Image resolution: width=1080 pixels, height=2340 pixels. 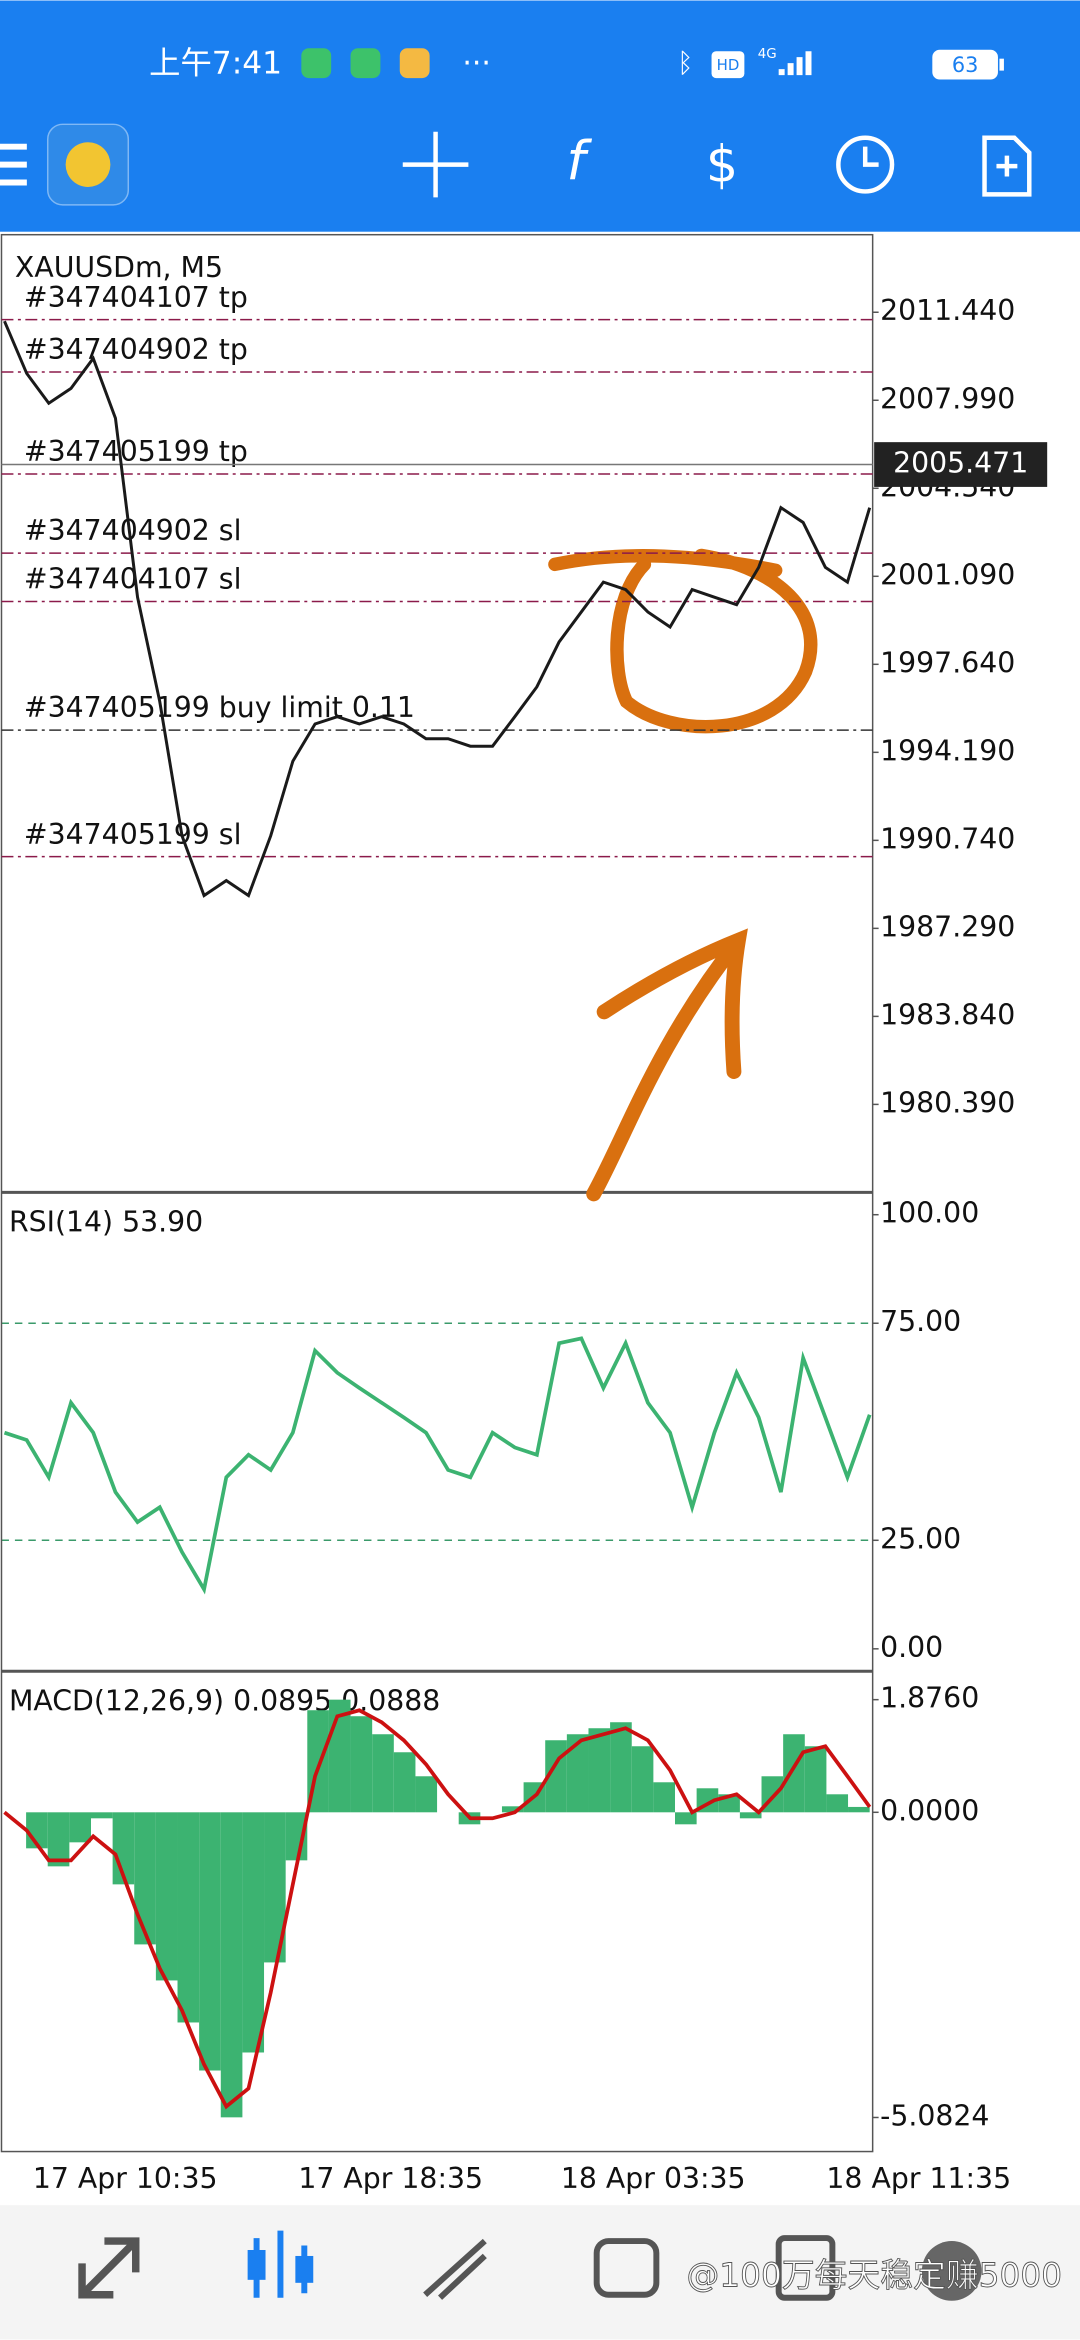 What do you see at coordinates (667, 1065) in the screenshot?
I see `annotation-arrow` at bounding box center [667, 1065].